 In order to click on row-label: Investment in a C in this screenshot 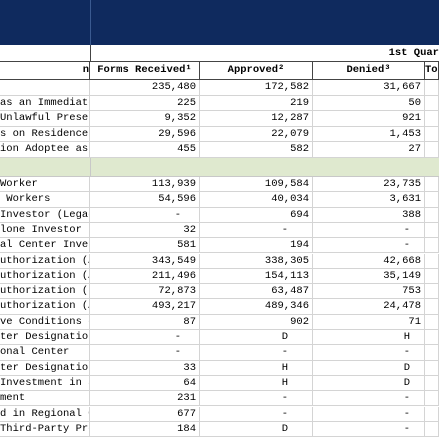, I will do `click(45, 383)`.